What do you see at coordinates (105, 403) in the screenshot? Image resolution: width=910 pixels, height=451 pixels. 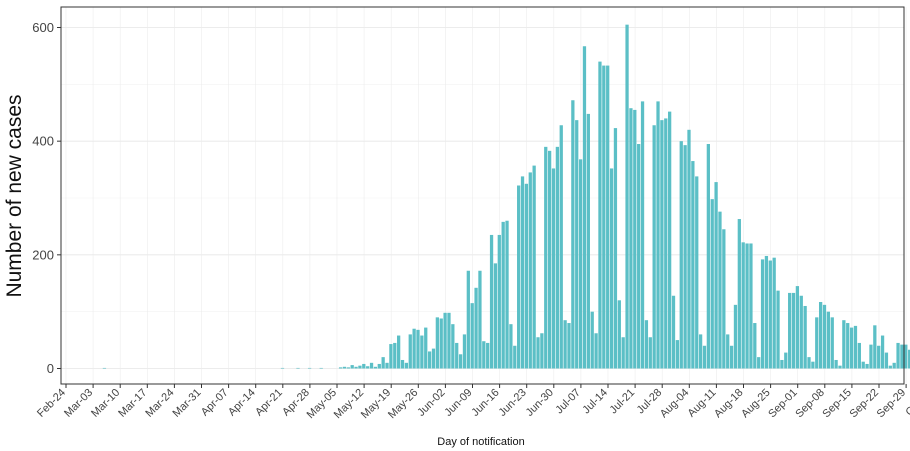 I see `x-tick-label: Mar-10` at bounding box center [105, 403].